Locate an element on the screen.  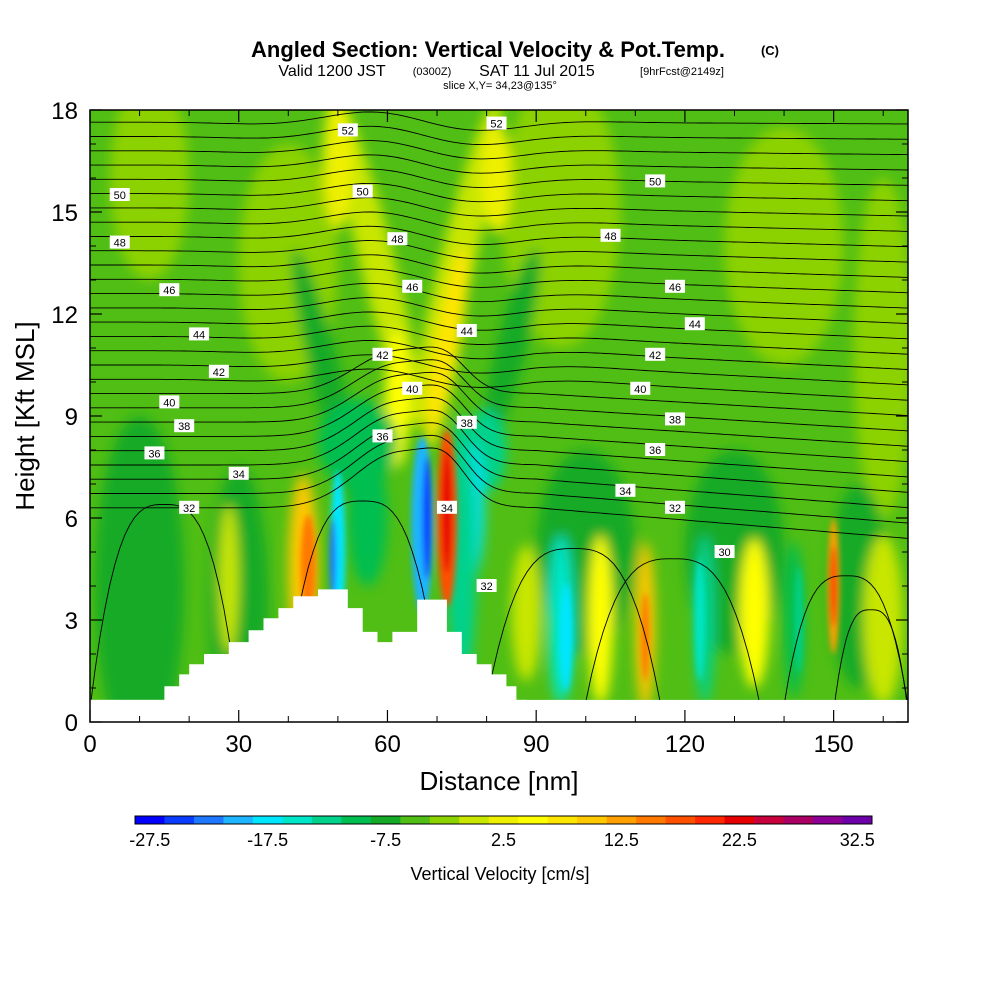
y-tick-label: 6 is located at coordinates (71, 519).